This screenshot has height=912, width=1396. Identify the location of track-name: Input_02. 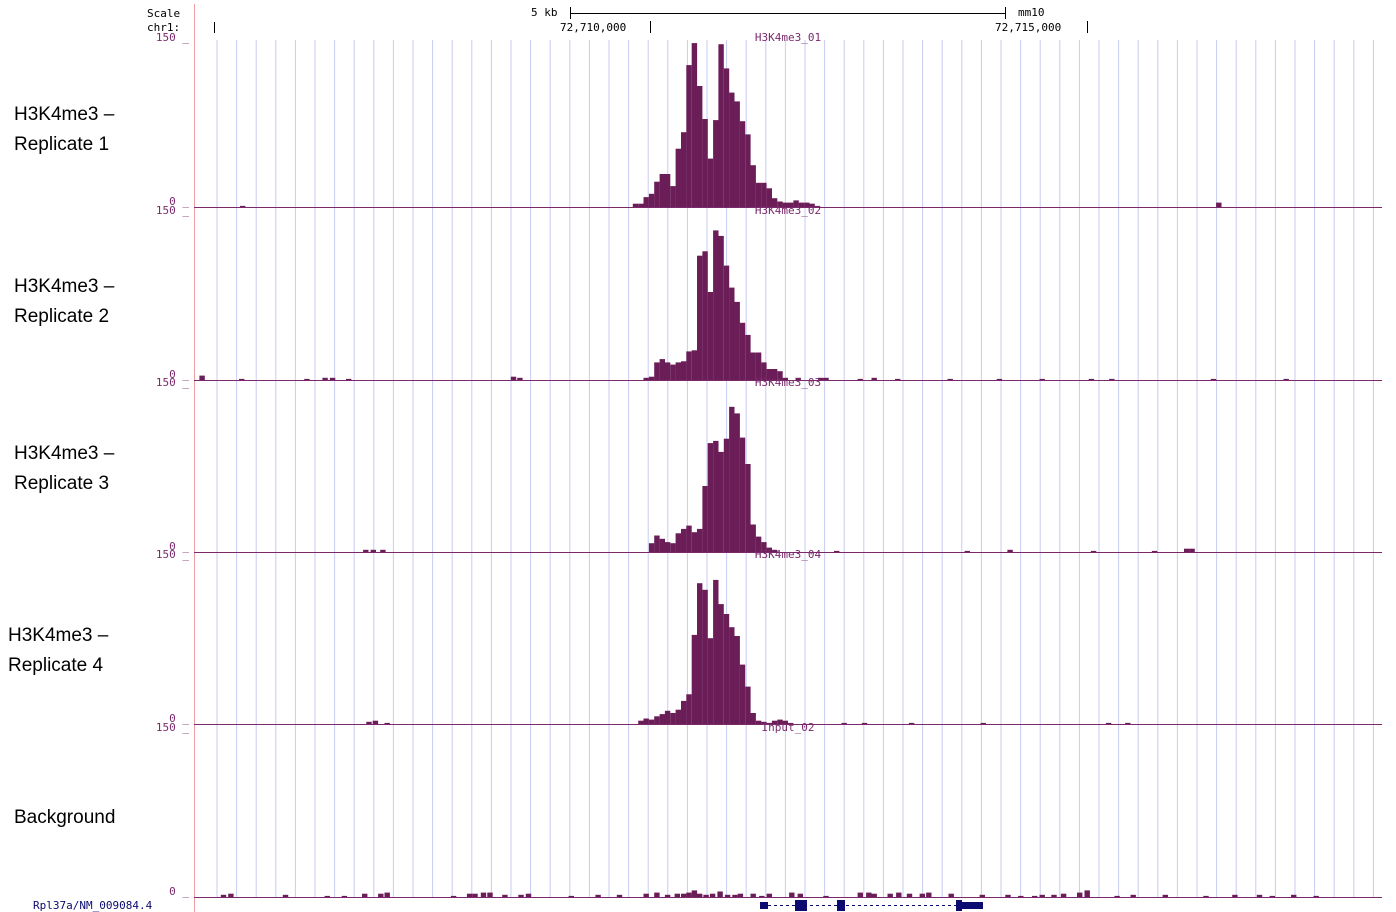
(788, 727).